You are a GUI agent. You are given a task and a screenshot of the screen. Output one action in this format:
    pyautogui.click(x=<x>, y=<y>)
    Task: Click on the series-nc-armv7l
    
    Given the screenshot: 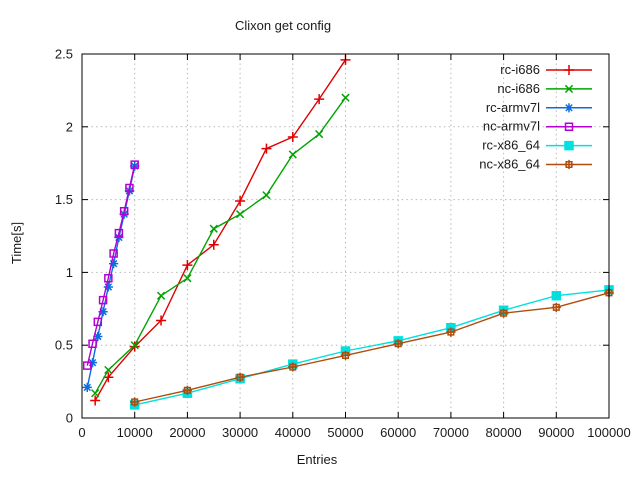 What is the action you would take?
    pyautogui.click(x=111, y=265)
    